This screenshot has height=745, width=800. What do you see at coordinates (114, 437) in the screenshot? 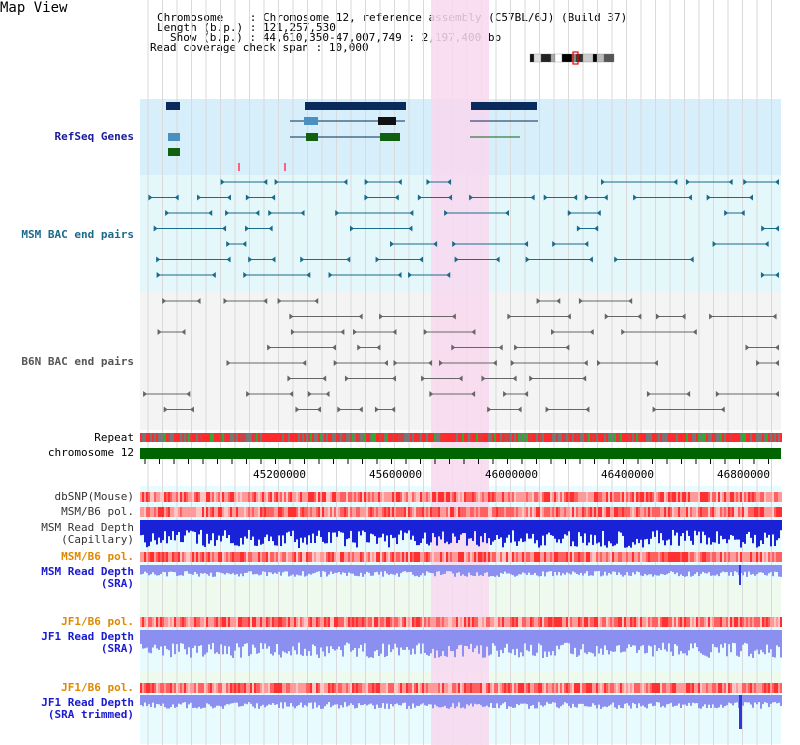
I see `repeat-label: Repeat` at bounding box center [114, 437].